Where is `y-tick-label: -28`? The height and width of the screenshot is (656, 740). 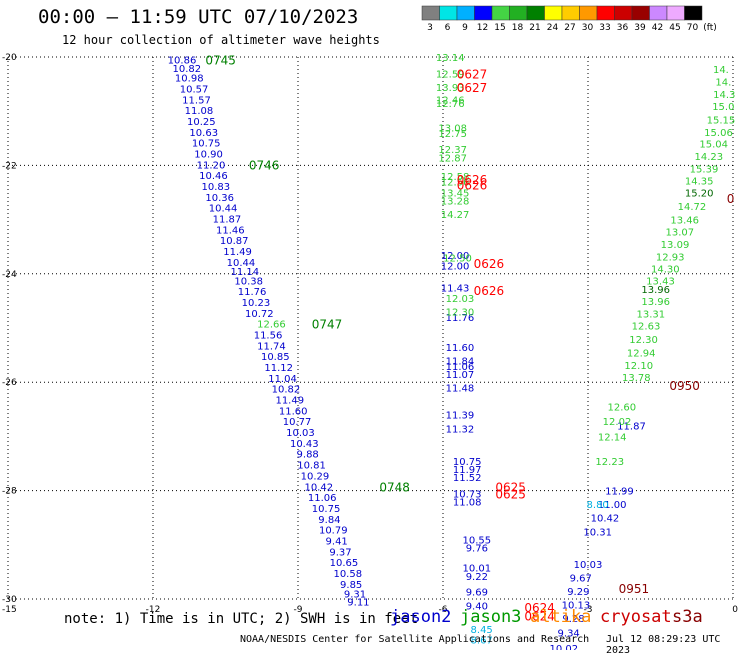
y-tick-label: -28 is located at coordinates (9, 492).